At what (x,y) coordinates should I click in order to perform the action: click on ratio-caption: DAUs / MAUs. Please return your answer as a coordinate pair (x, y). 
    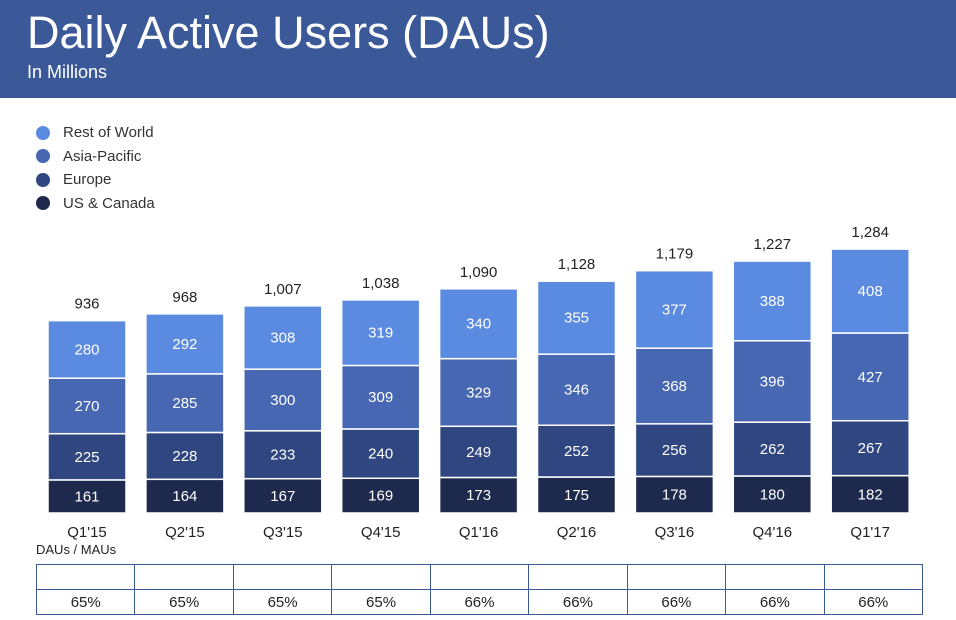
    Looking at the image, I should click on (76, 549).